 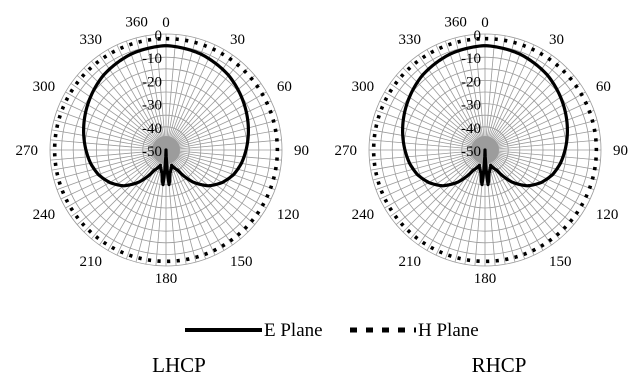 I want to click on angle-tick-label: 270, so click(x=27, y=151).